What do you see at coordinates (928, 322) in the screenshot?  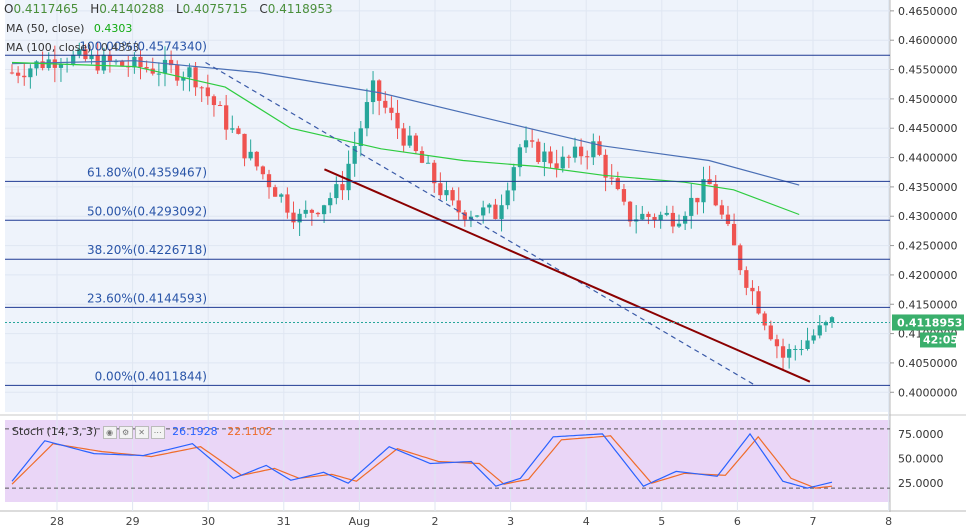 I see `current-price-badge` at bounding box center [928, 322].